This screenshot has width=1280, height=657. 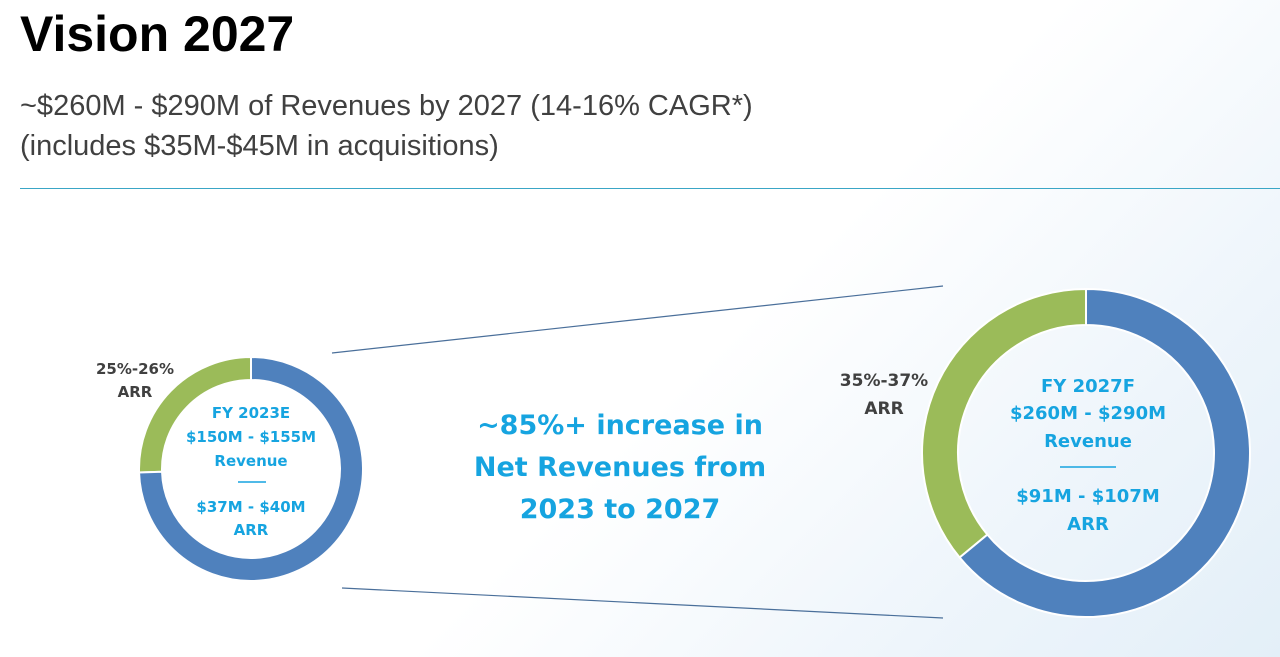 I want to click on donut2-center-year: FY 2027F, so click(x=1088, y=386).